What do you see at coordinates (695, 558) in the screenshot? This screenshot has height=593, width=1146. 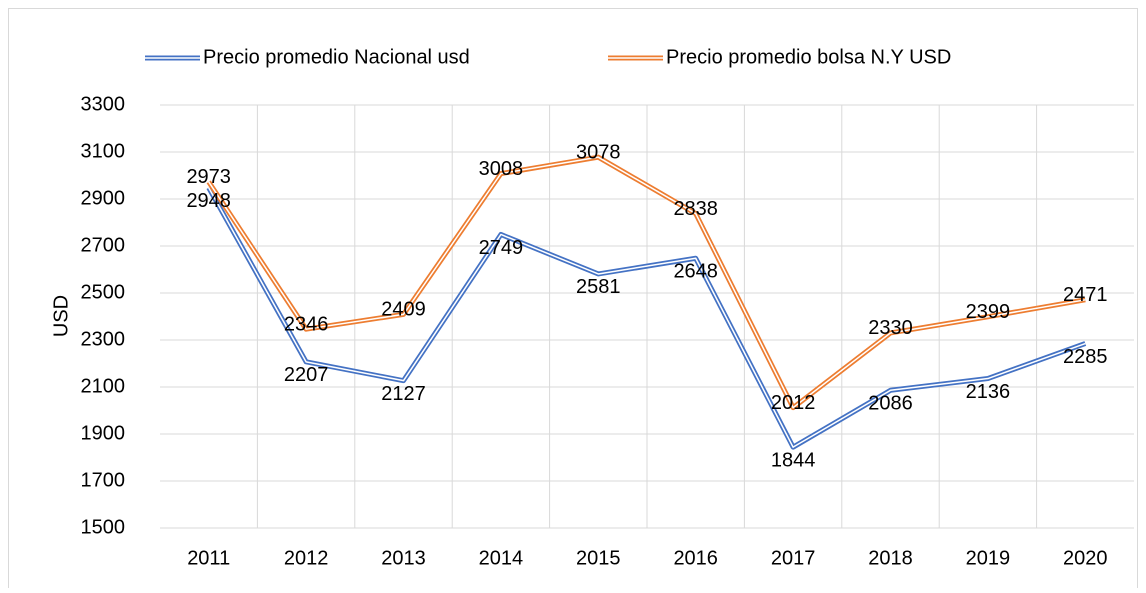 I see `x-tick-label: 2016` at bounding box center [695, 558].